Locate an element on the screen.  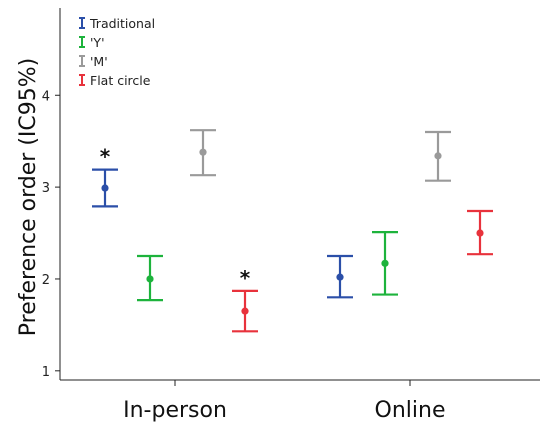
y-tick-label: 2 is located at coordinates (46, 280).